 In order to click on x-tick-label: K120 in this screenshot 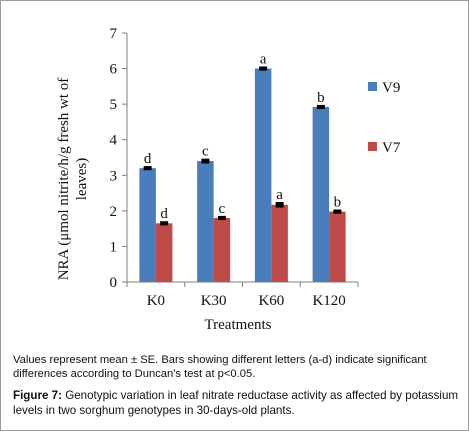, I will do `click(328, 301)`.